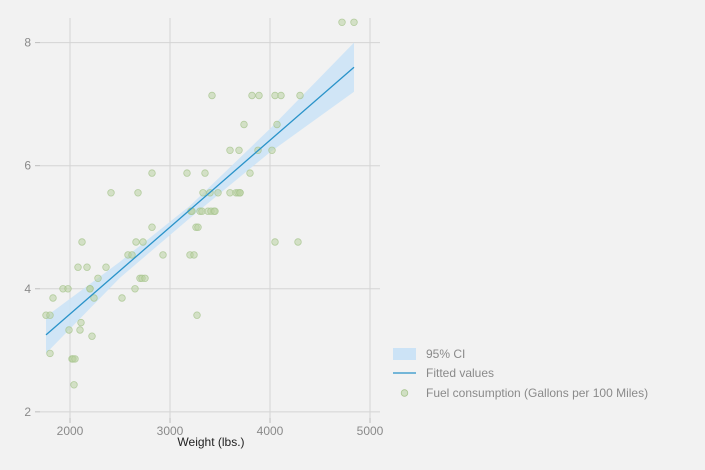 This screenshot has height=470, width=705. I want to click on y-tick-label: 8, so click(27, 43).